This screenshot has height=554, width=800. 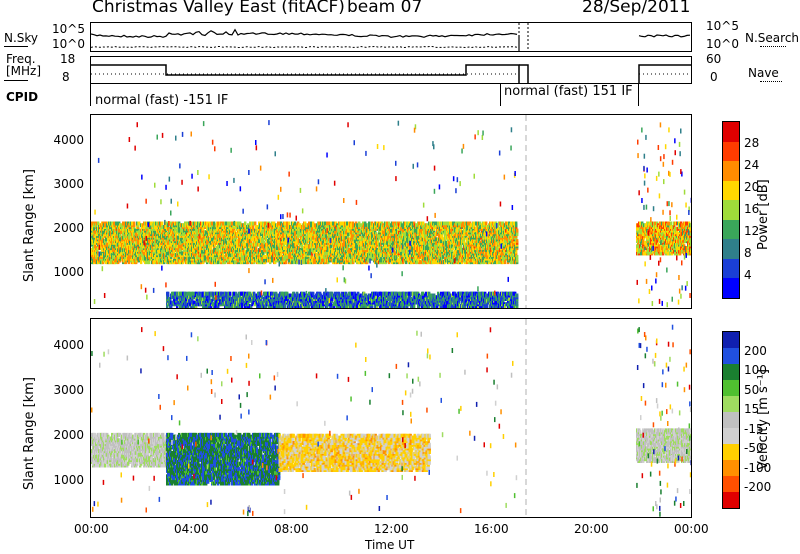 What do you see at coordinates (568, 91) in the screenshot?
I see `cpid-text-2: normal (fast) 151 IF` at bounding box center [568, 91].